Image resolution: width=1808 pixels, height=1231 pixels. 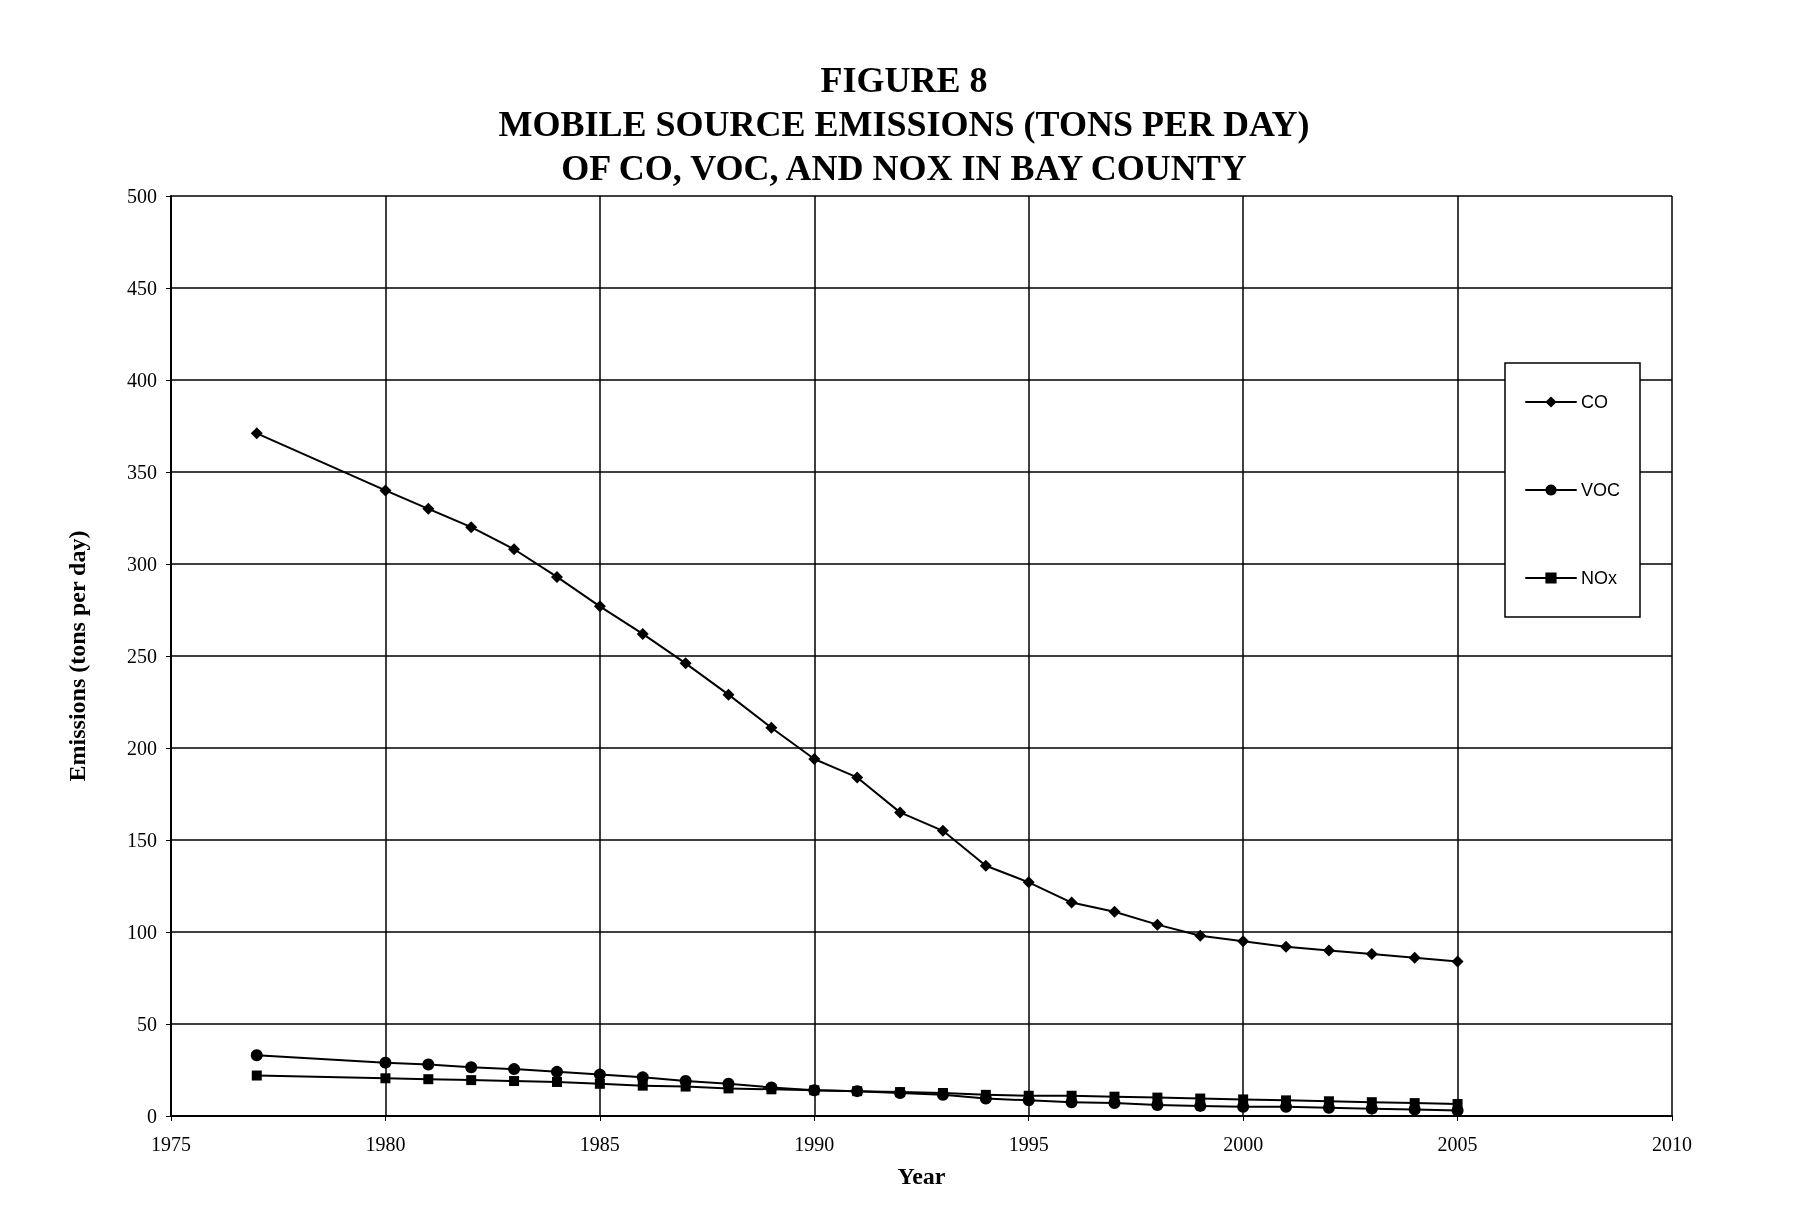 I want to click on x-tick-label: 1985, so click(x=599, y=1144).